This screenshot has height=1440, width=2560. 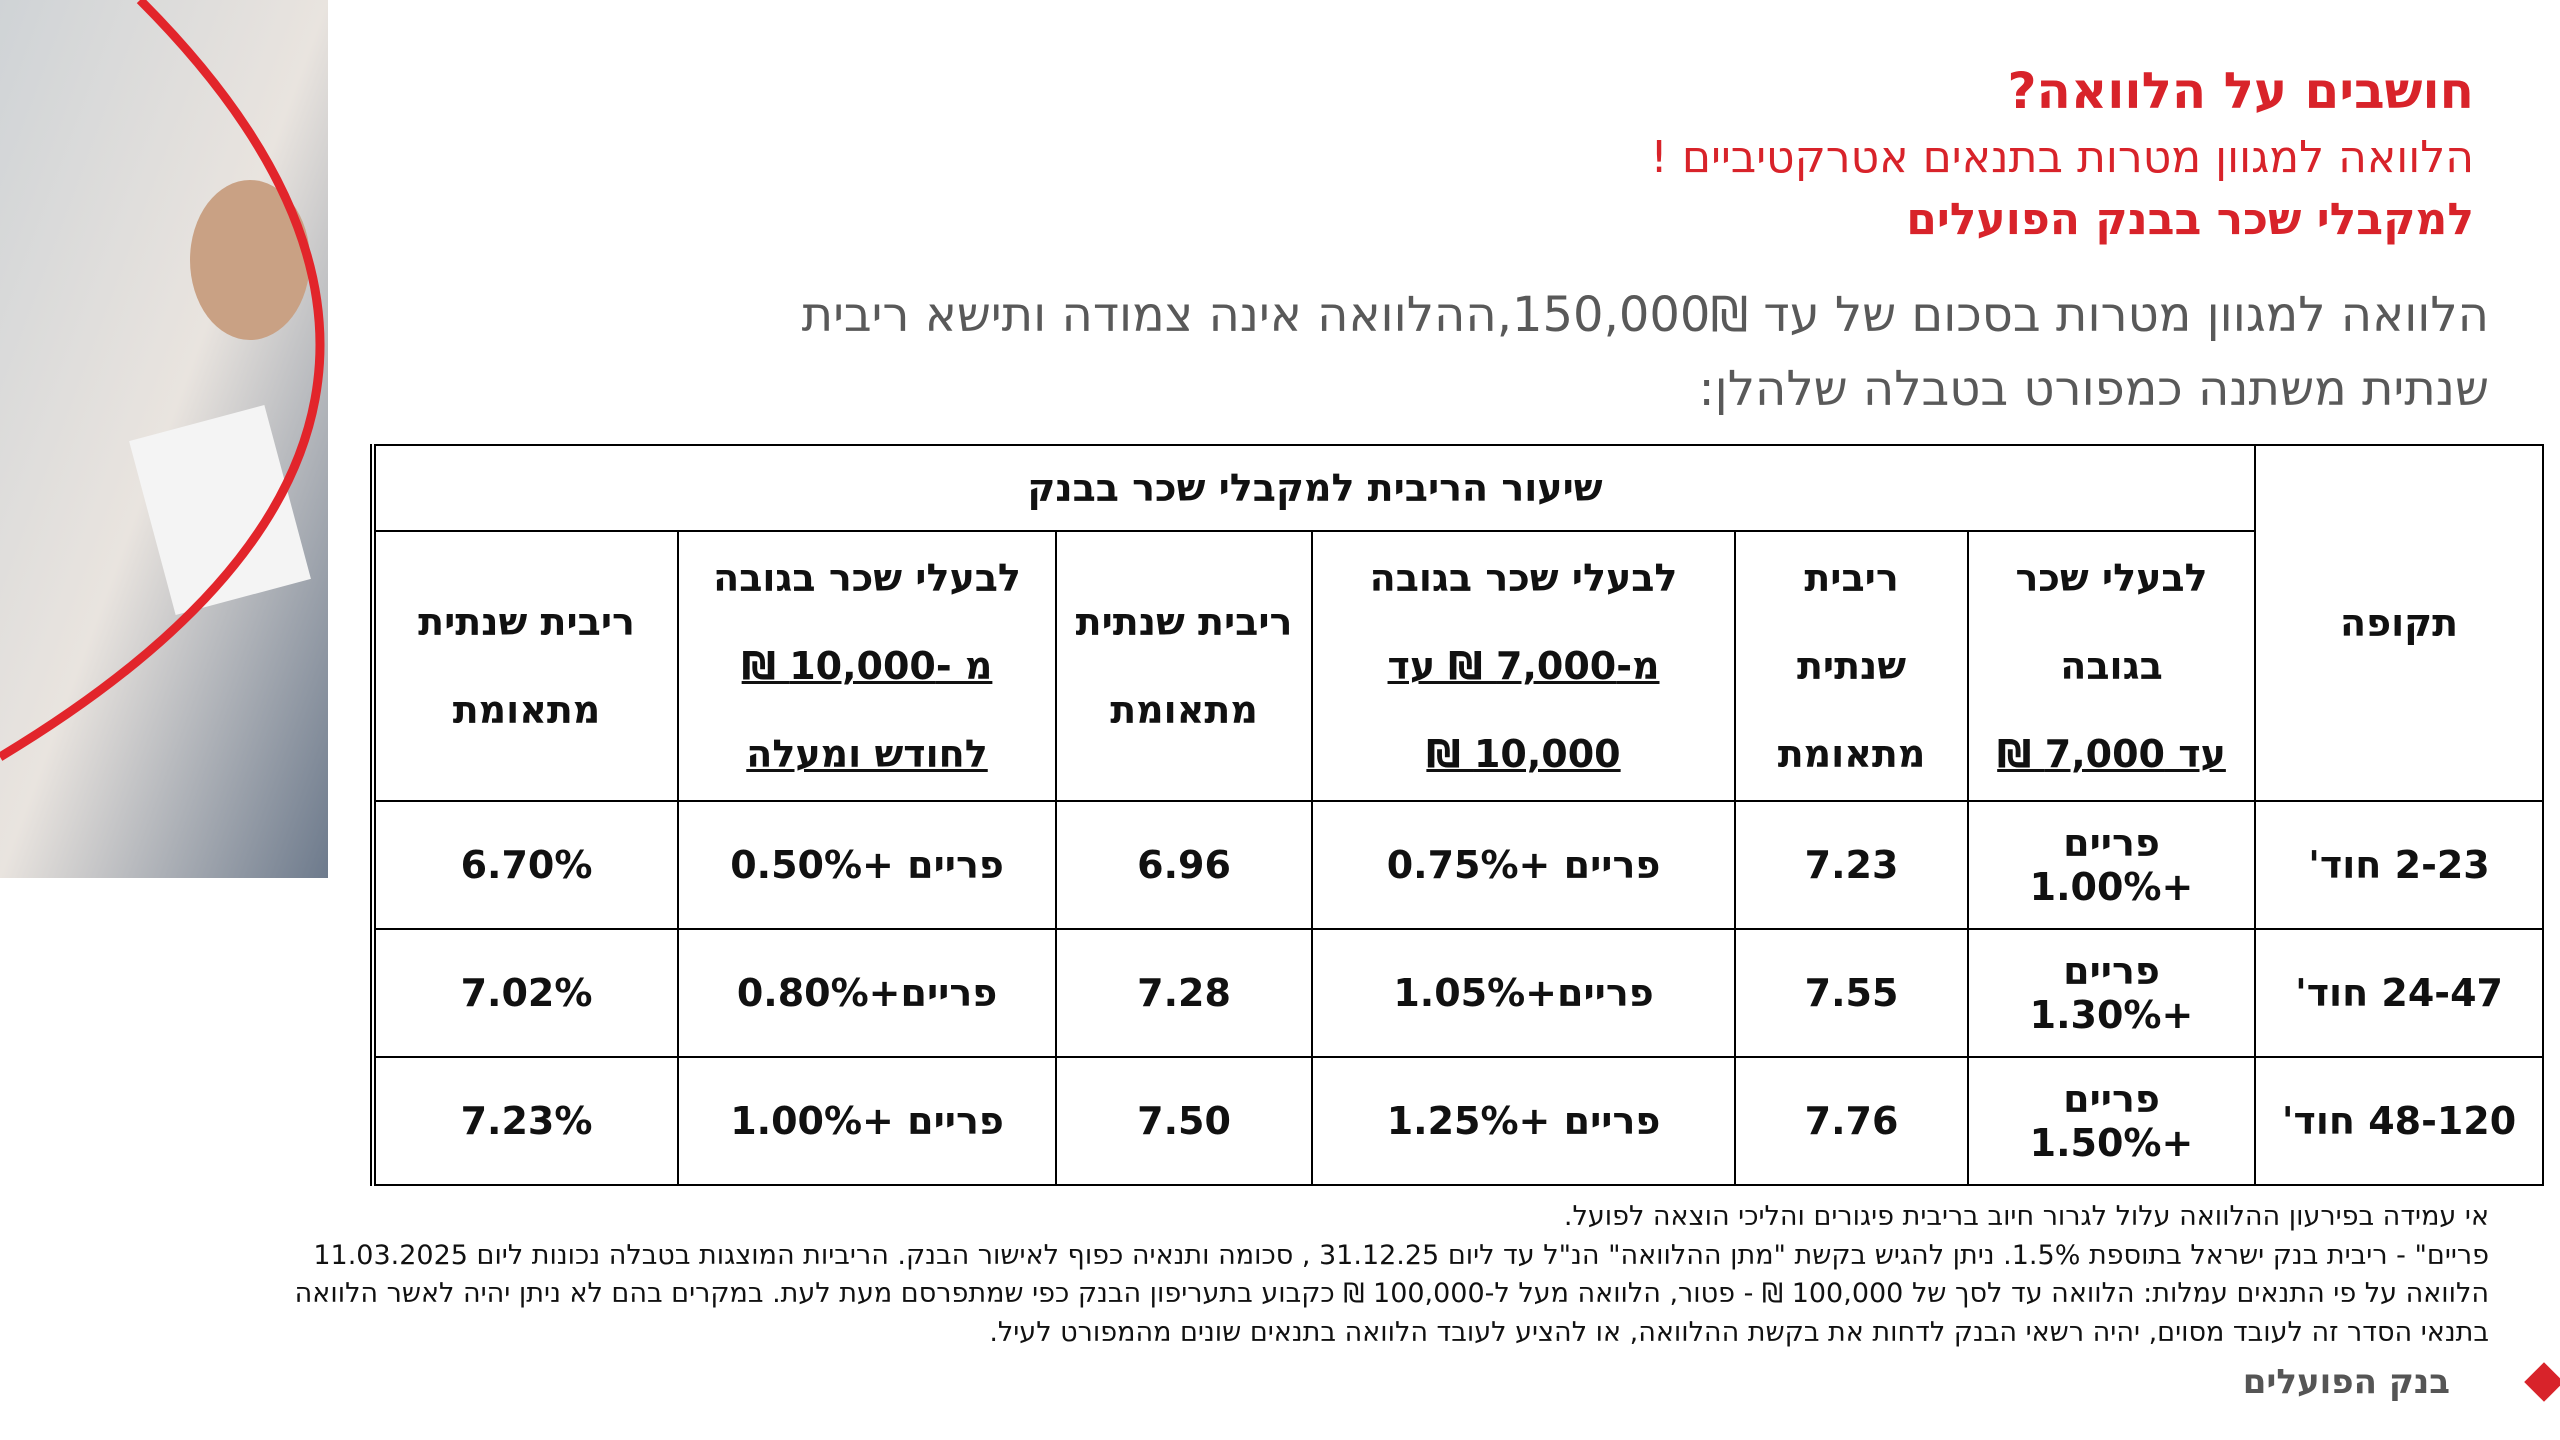 What do you see at coordinates (250, 260) in the screenshot?
I see `photo-face` at bounding box center [250, 260].